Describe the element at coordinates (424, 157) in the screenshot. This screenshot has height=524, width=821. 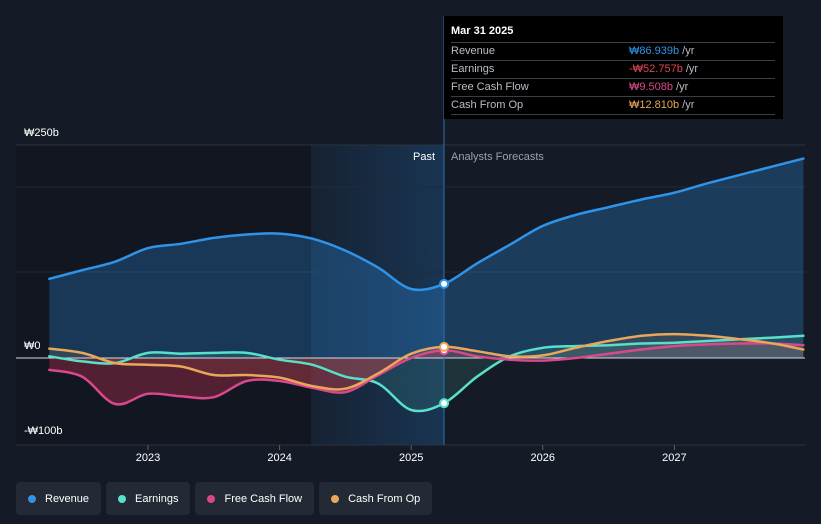
I see `past-label: Past` at that location.